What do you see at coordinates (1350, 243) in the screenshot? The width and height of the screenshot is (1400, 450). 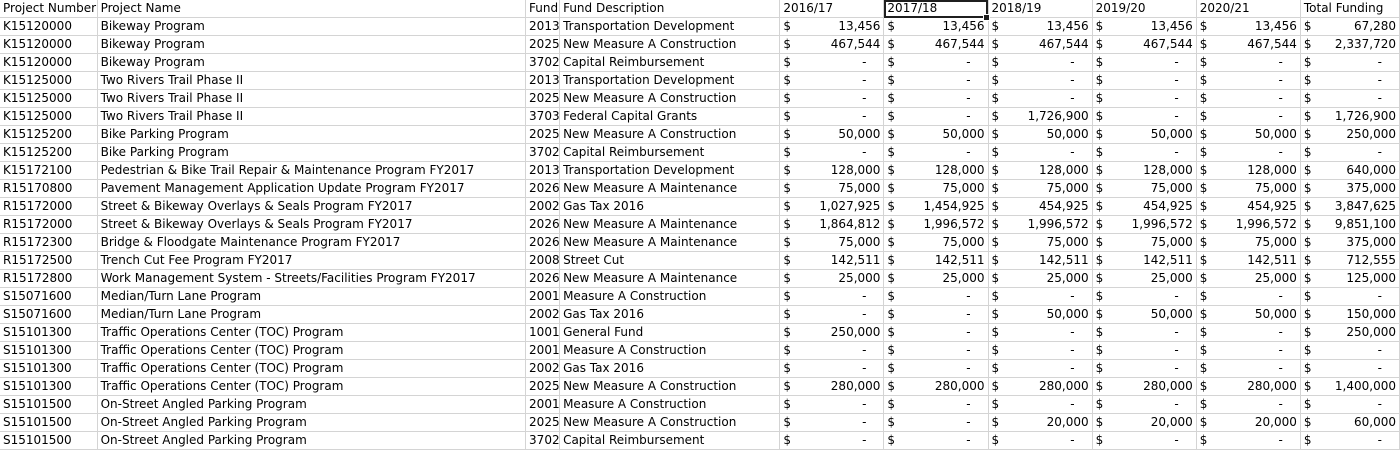 I see `cell-total-funding: $375,000` at bounding box center [1350, 243].